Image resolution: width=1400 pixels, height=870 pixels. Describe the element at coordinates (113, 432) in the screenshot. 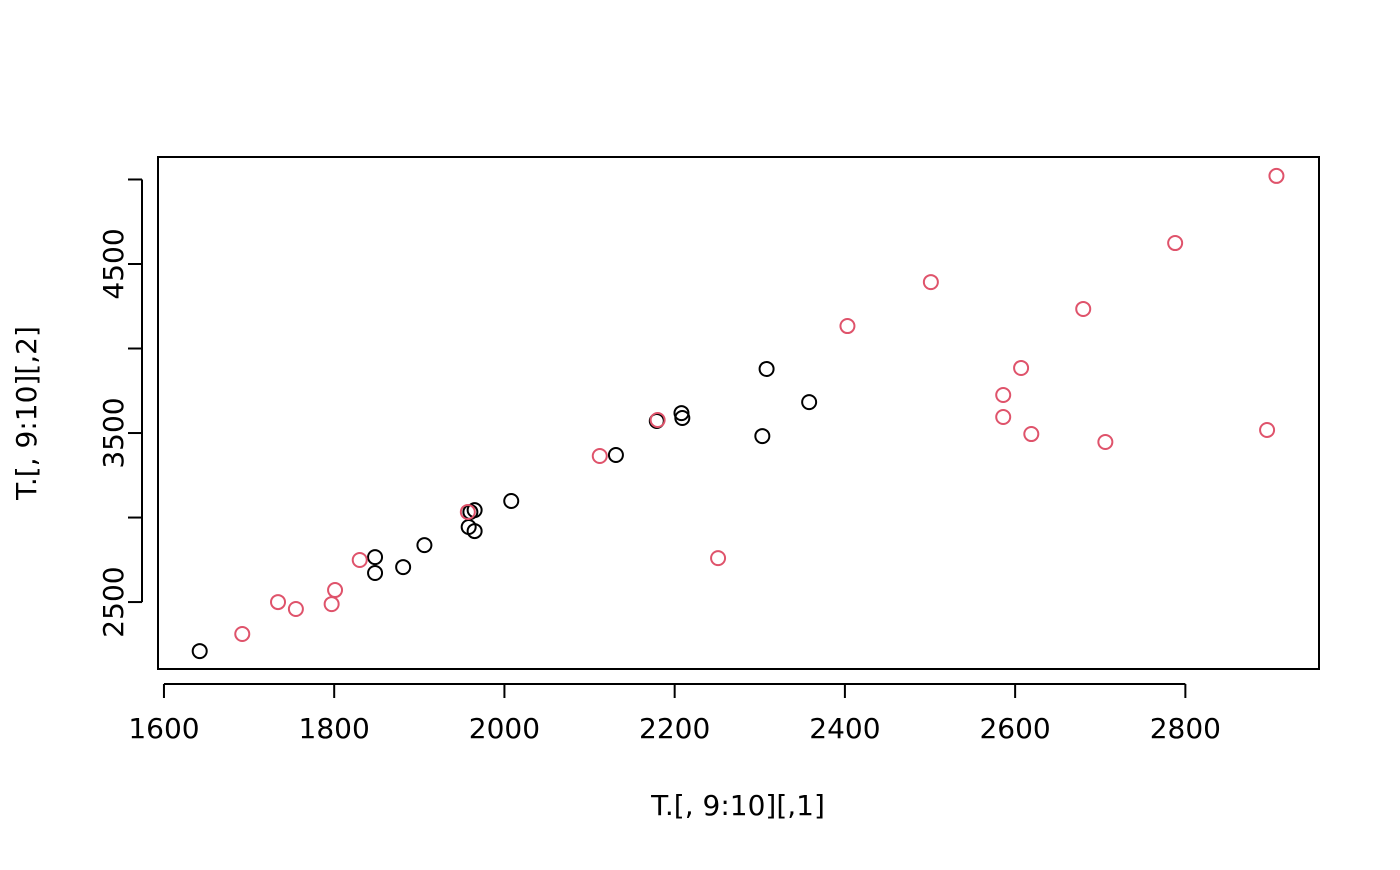

I see `y-tick-label: 3500` at that location.